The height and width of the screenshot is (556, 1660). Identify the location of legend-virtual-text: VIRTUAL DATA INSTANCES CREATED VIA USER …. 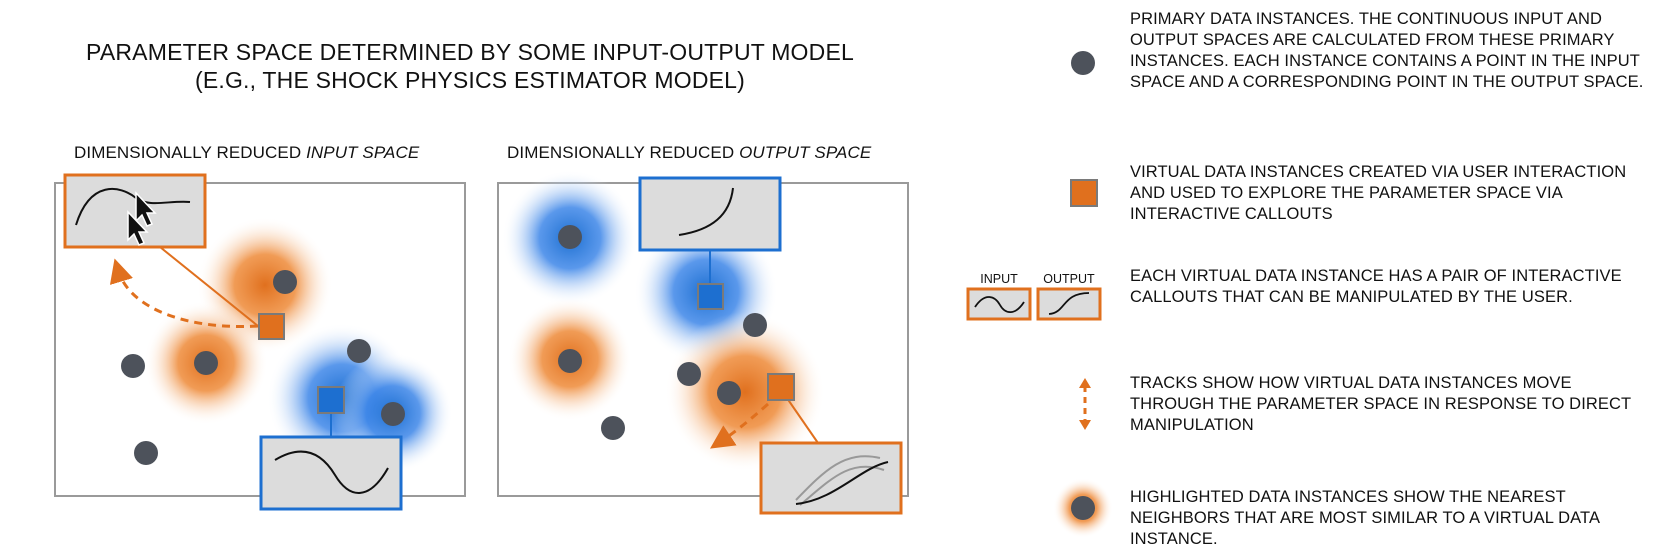
(1378, 193).